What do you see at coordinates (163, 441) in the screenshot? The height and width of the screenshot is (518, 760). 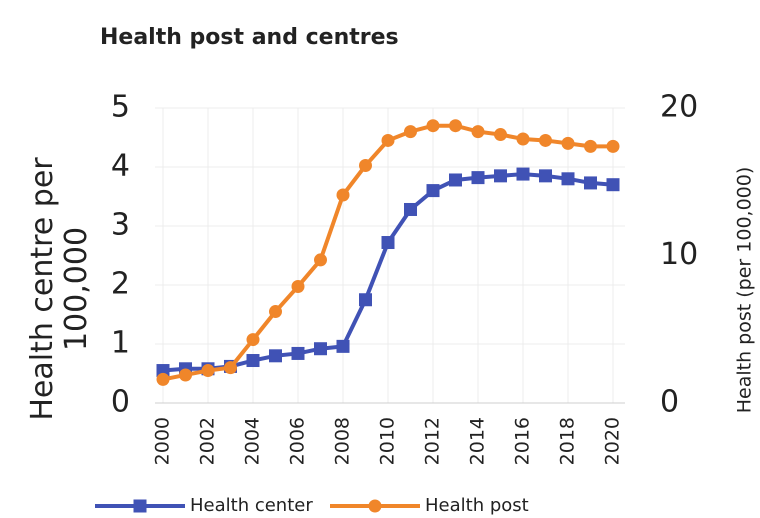 I see `x-tick-label: 2000` at bounding box center [163, 441].